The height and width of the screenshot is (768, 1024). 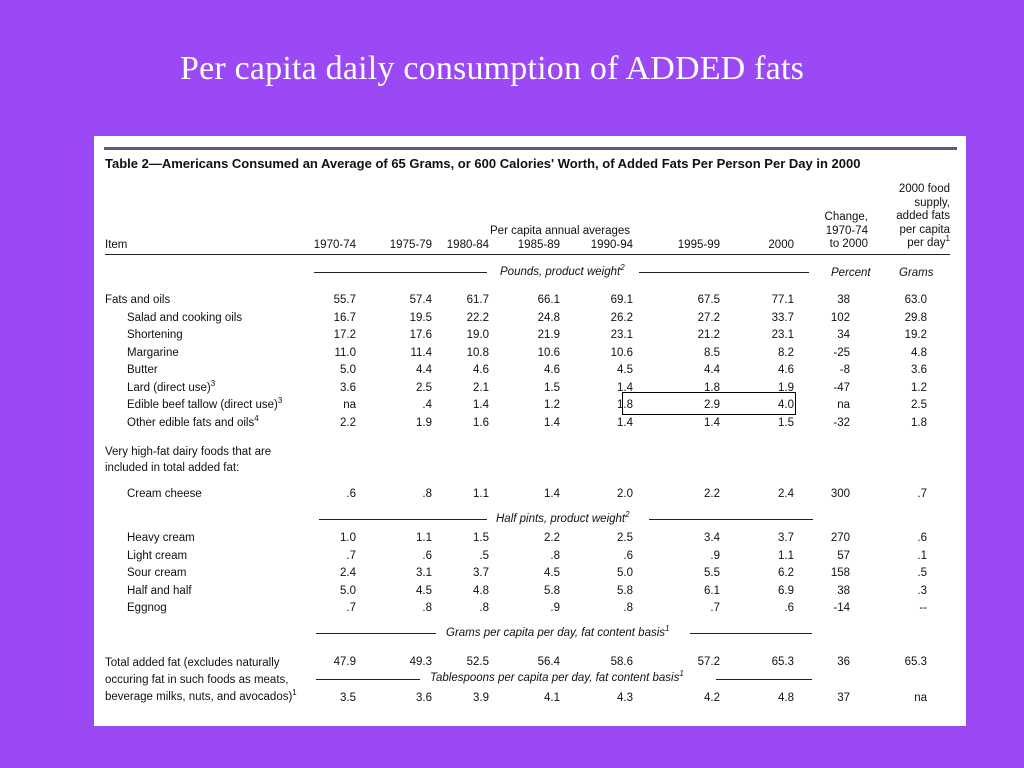 I want to click on footnote-marker: 3, so click(x=280, y=401).